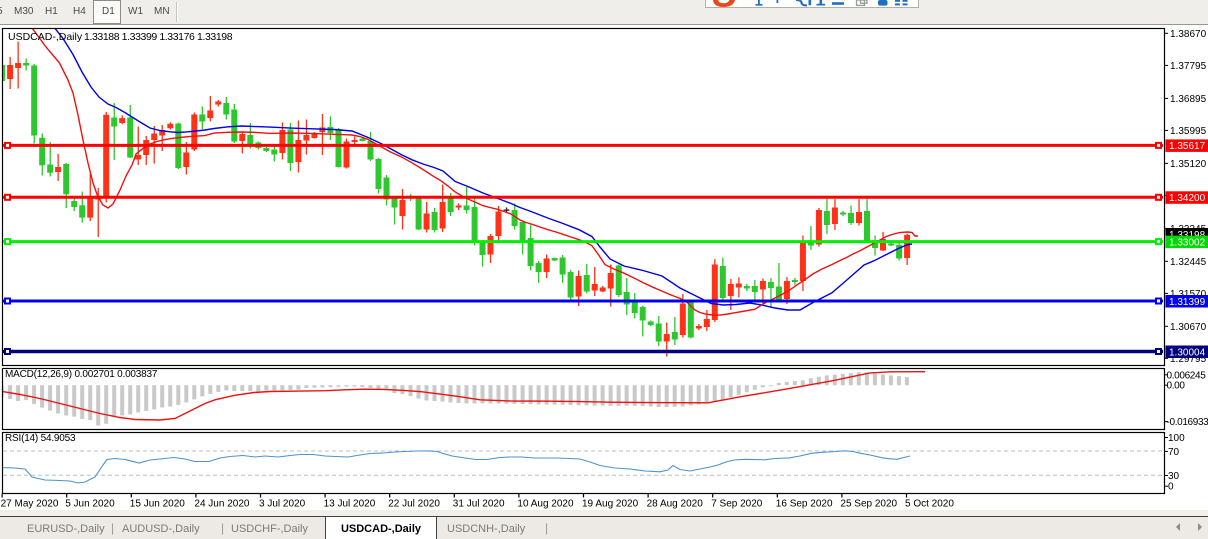 The height and width of the screenshot is (539, 1208). I want to click on svg-text: 70, so click(1174, 452).